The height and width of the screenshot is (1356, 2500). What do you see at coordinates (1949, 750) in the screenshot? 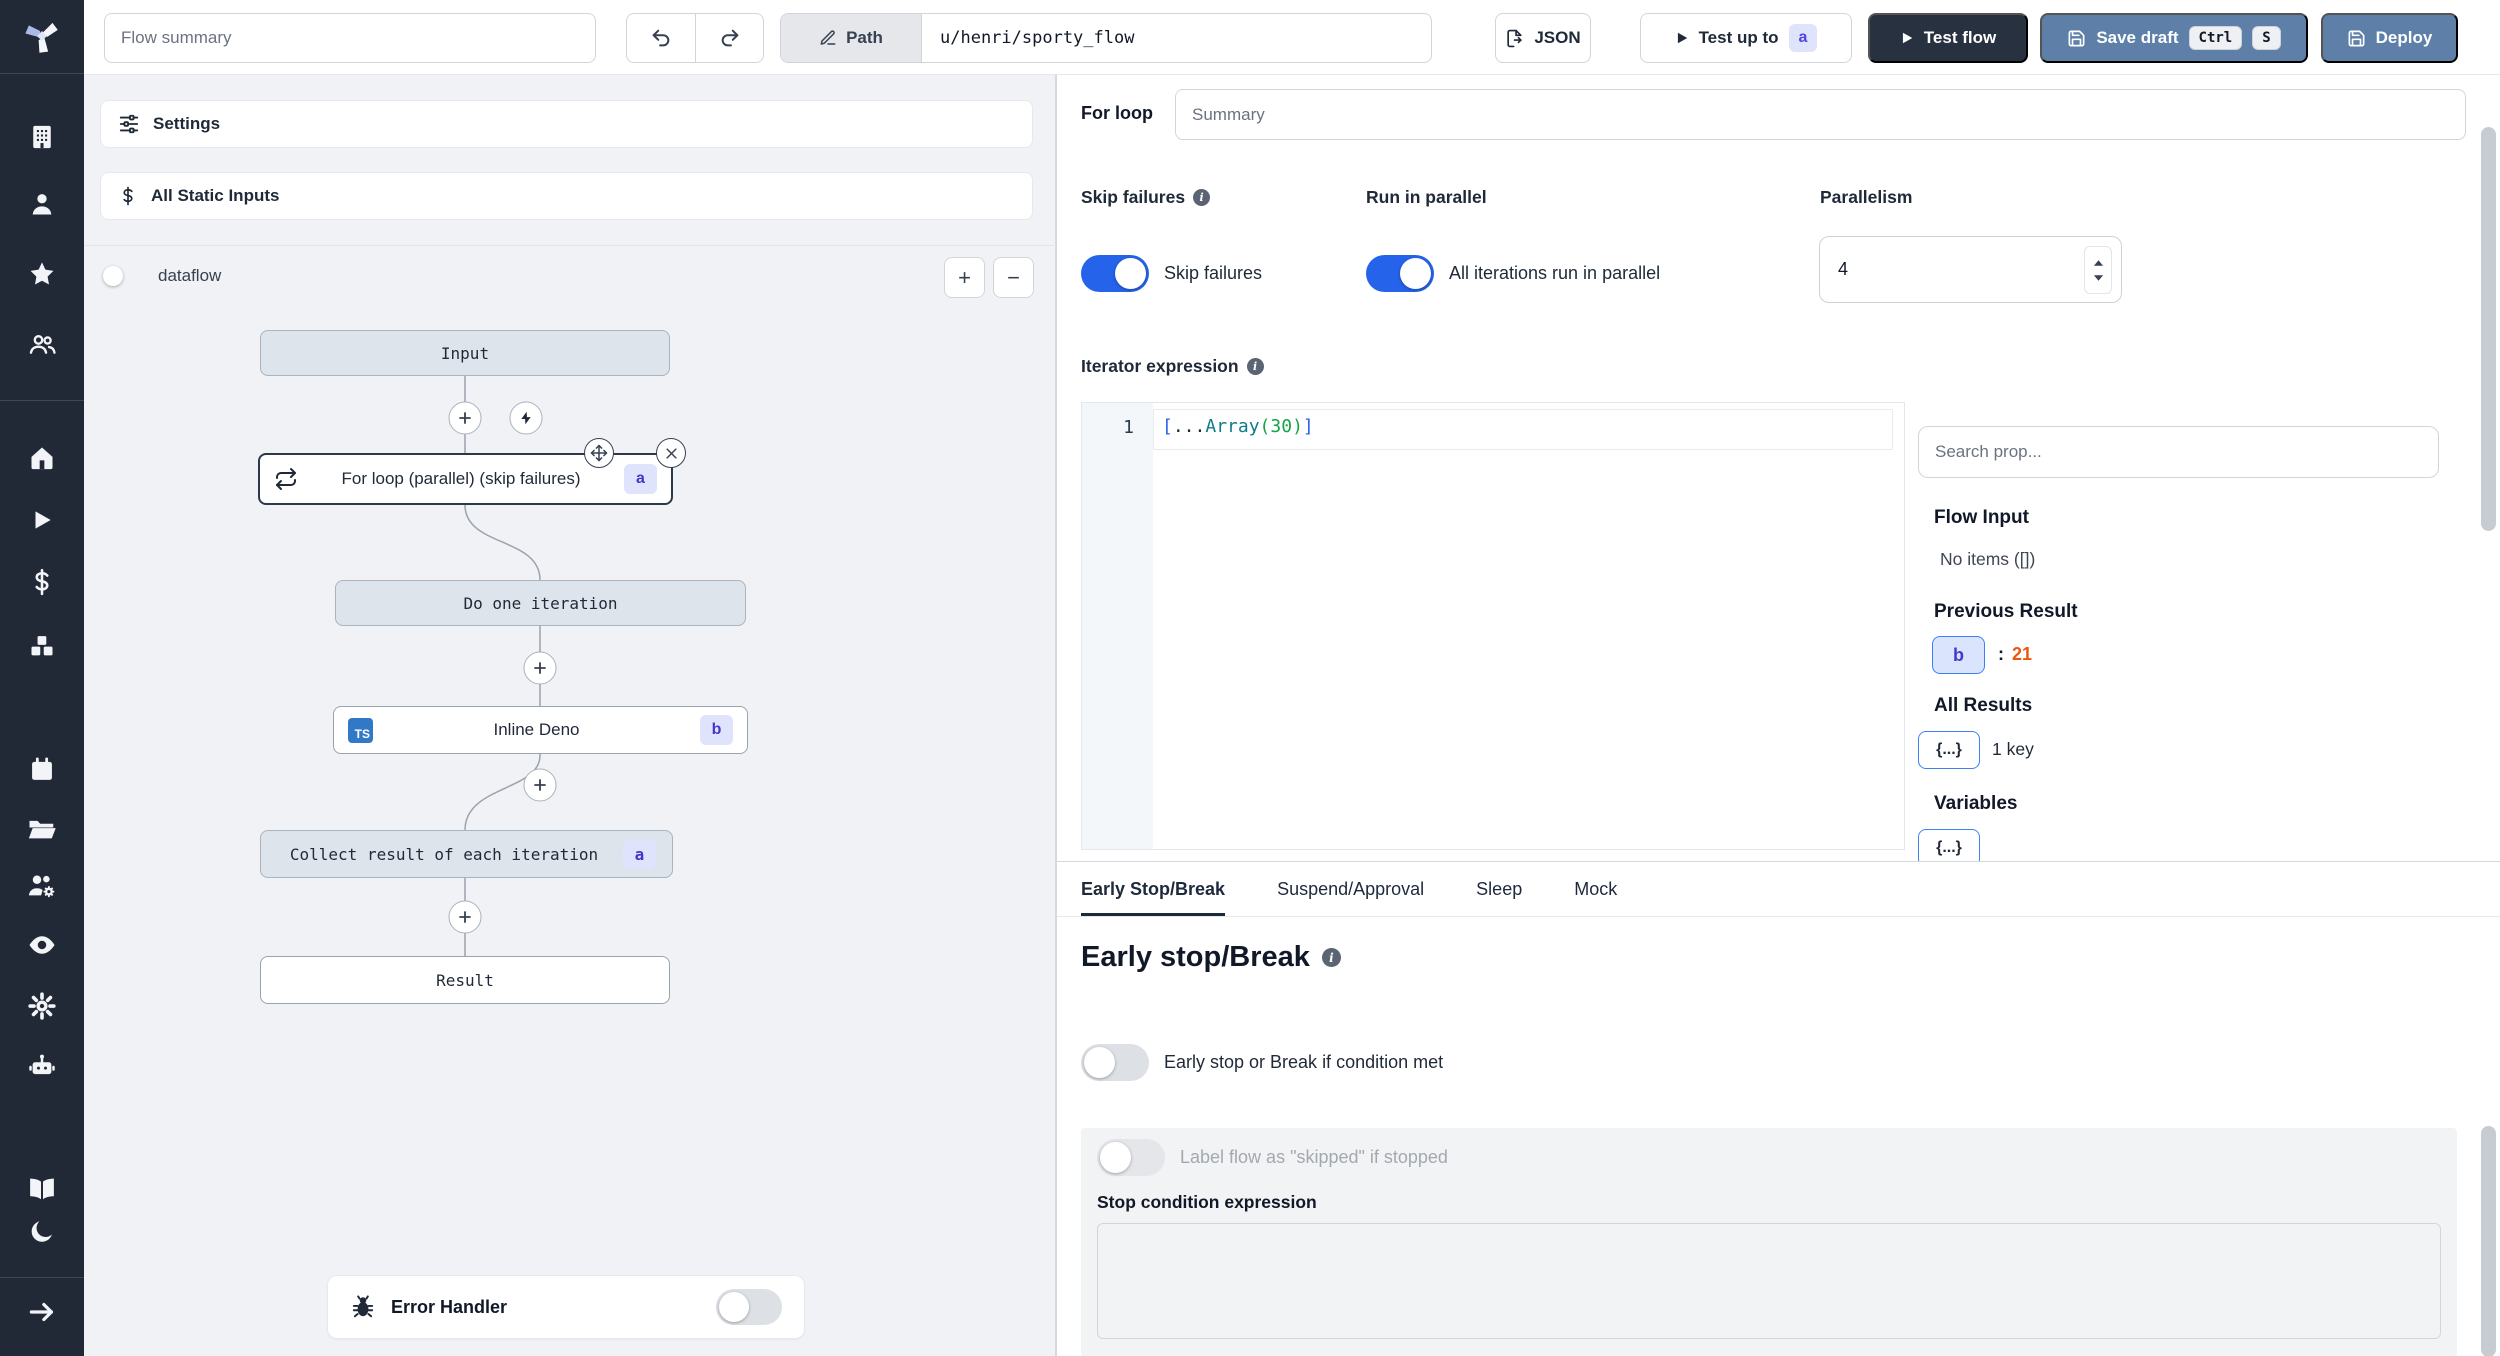
I see `all-results-object-badge: {...}` at bounding box center [1949, 750].